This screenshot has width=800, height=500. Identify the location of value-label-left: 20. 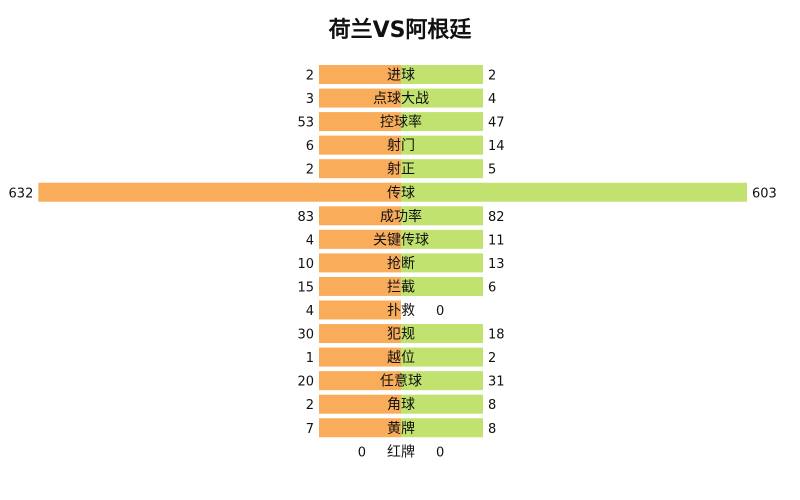
(305, 382).